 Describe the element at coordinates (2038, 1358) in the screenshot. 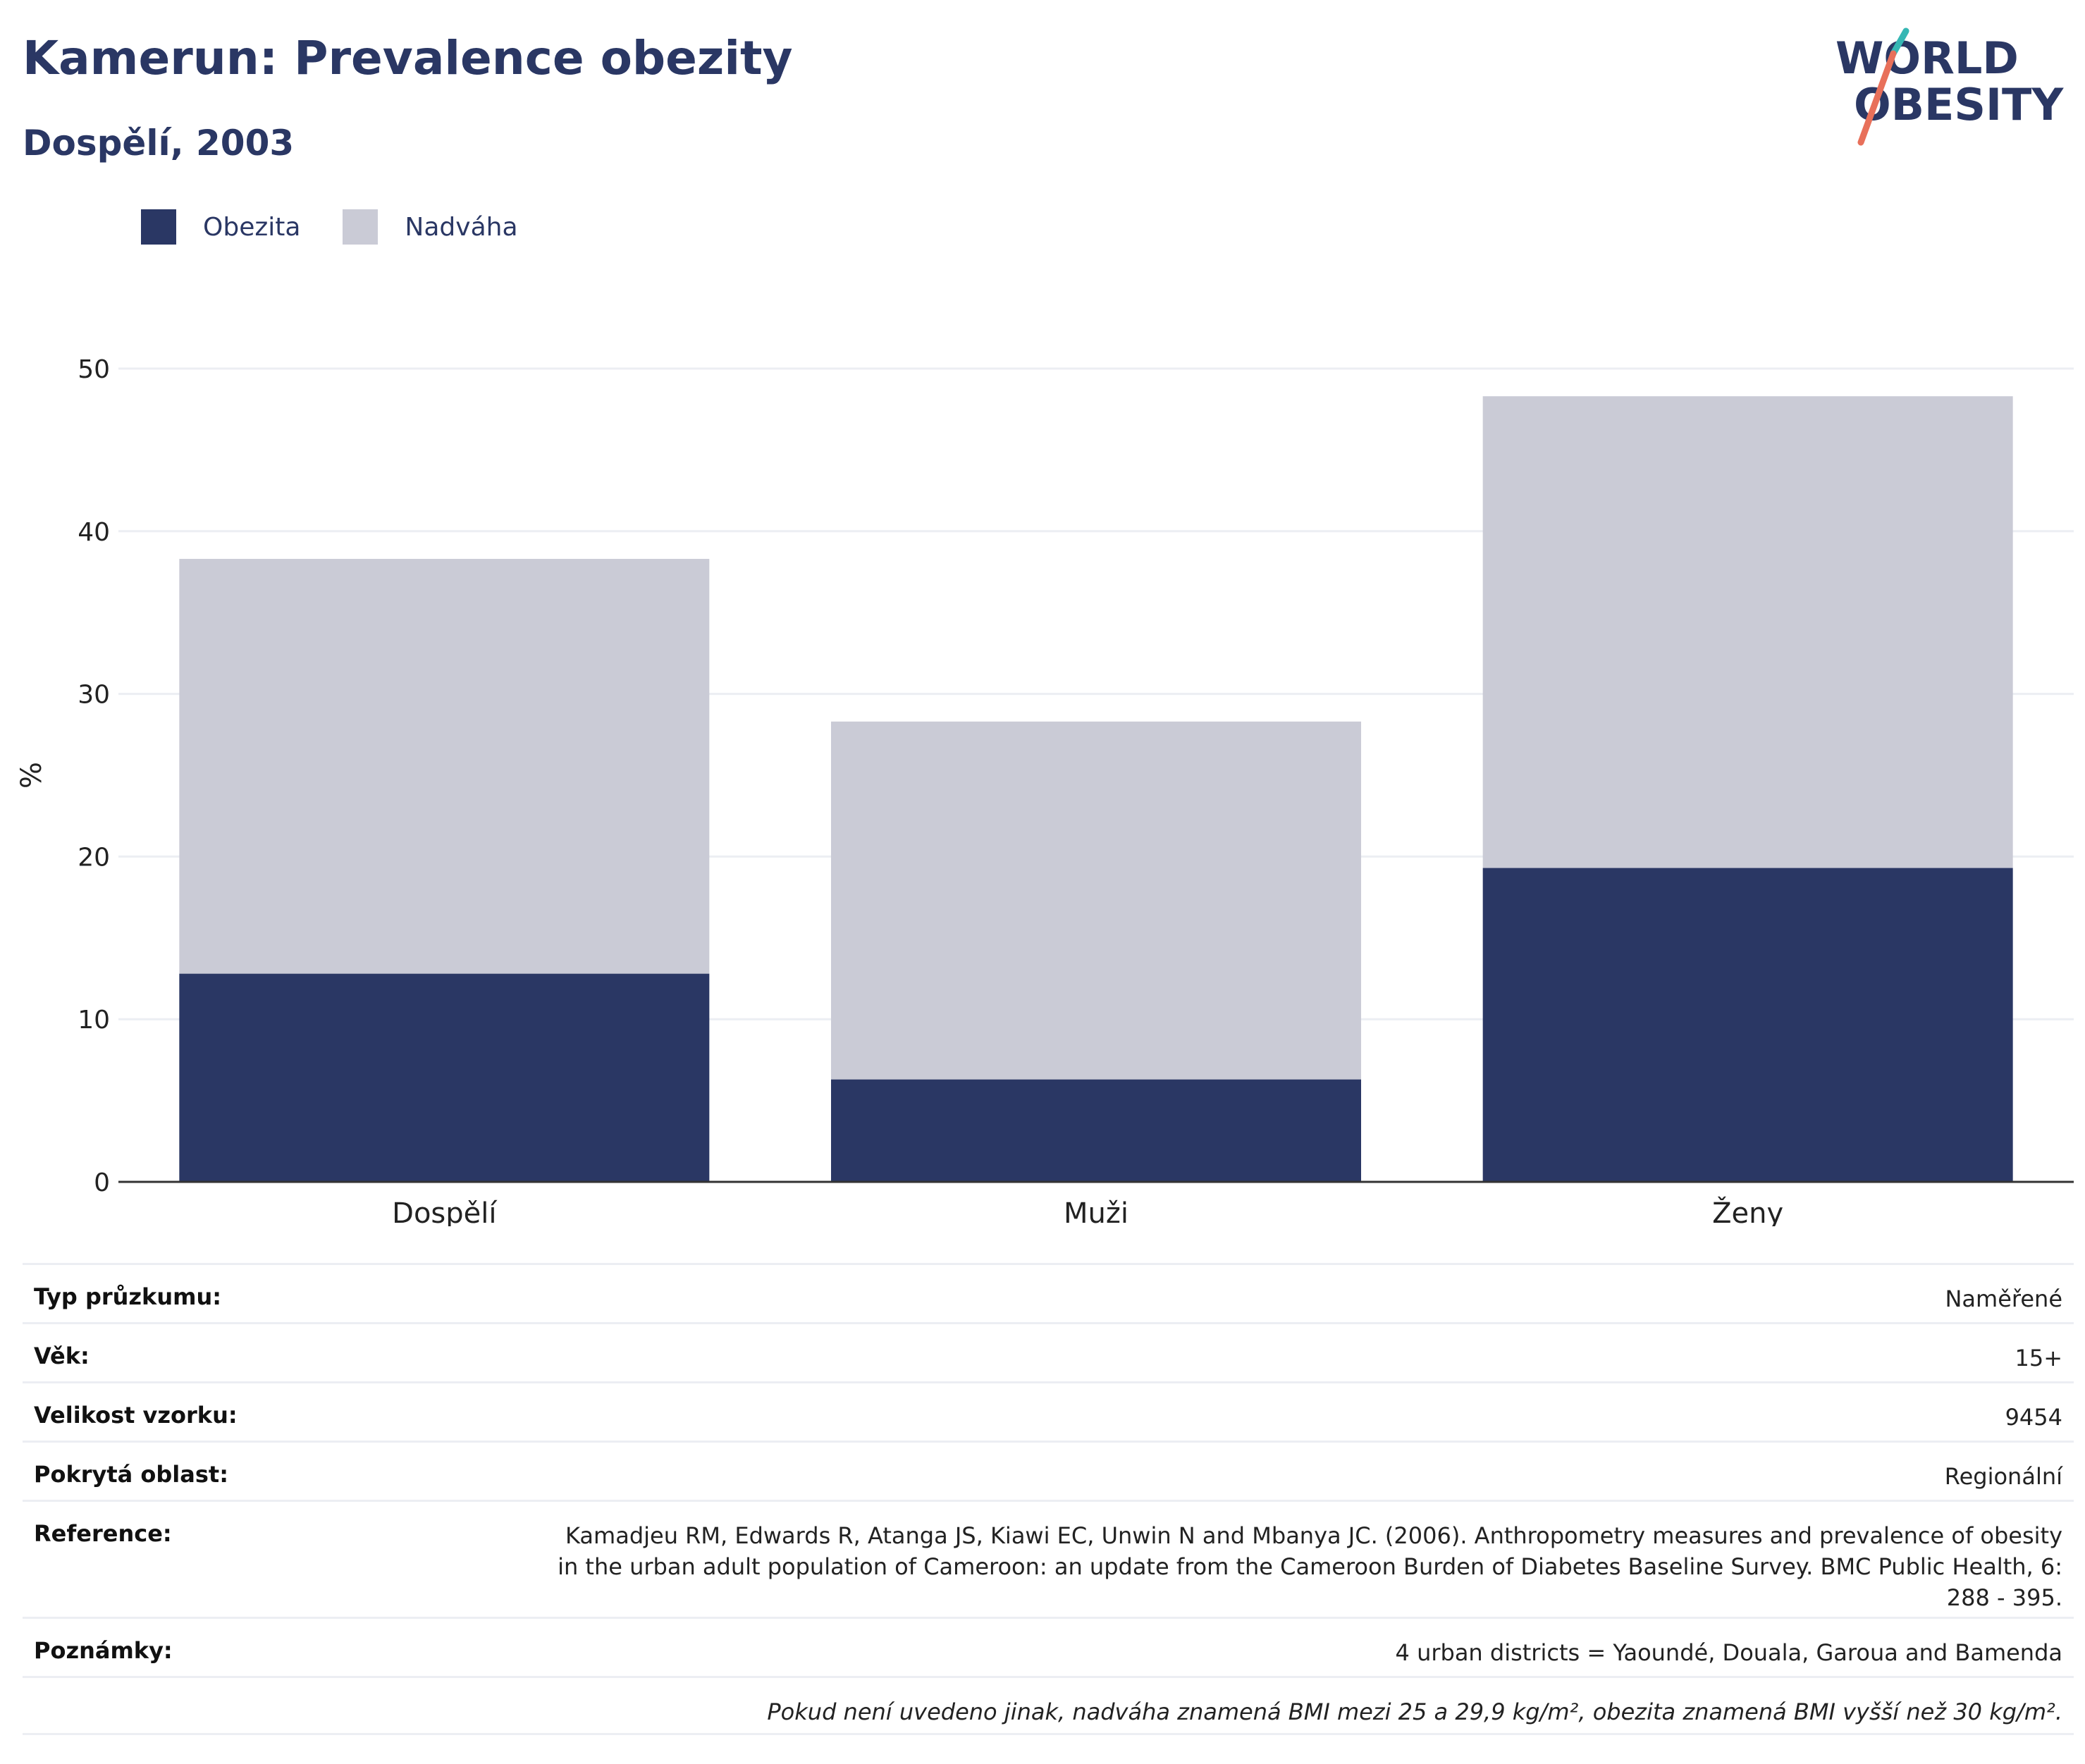

I see `meta-value-age: 15+` at that location.